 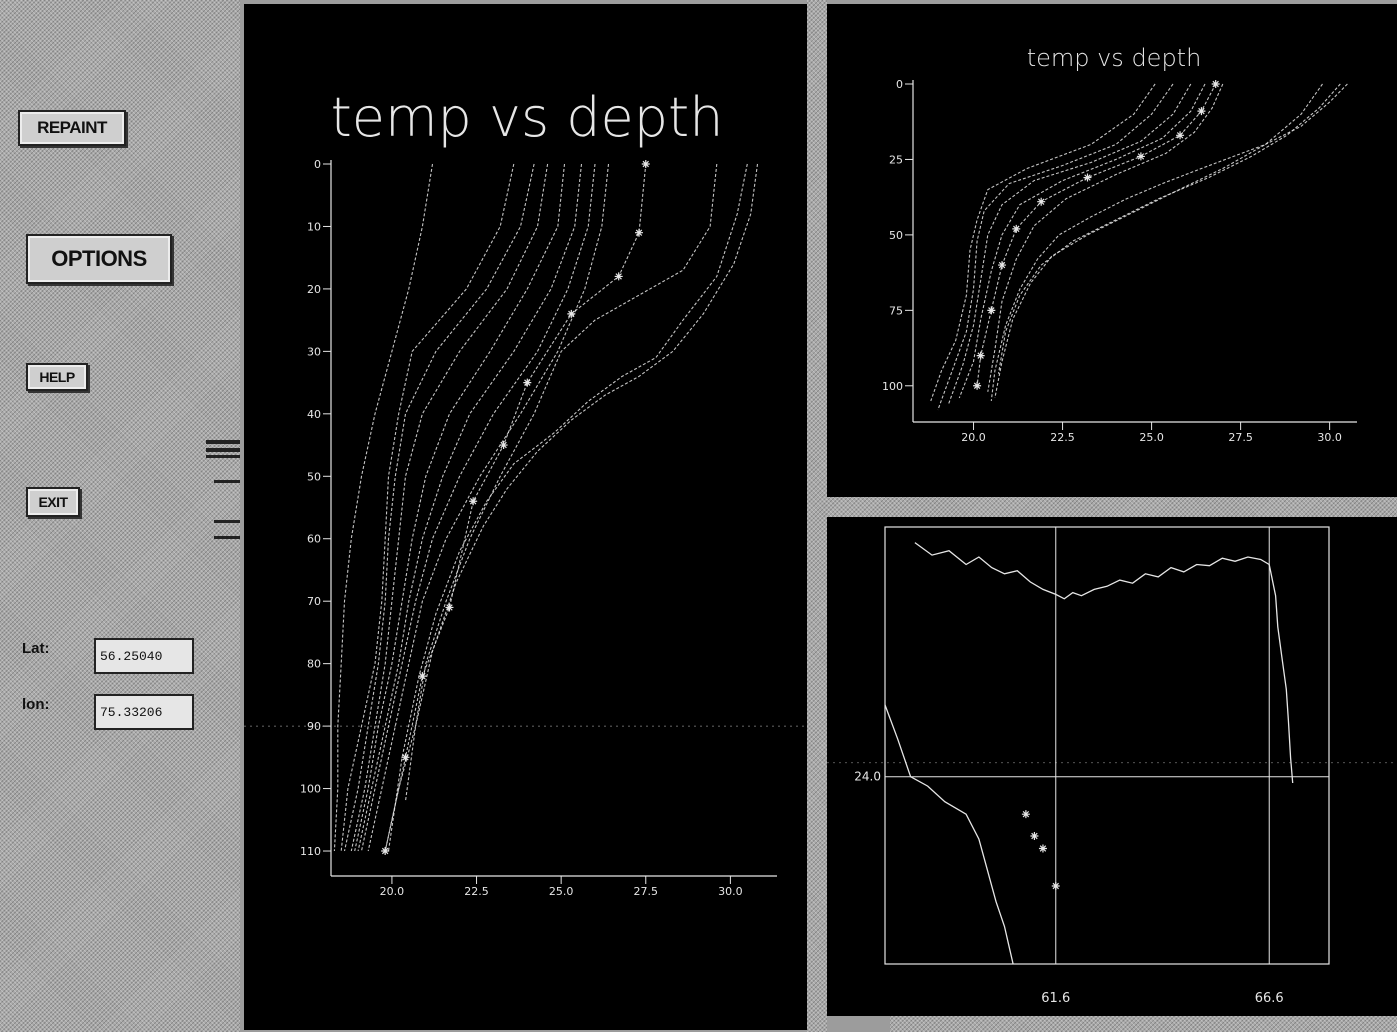 I want to click on bottom-scrollbar, so click(x=1143, y=1024).